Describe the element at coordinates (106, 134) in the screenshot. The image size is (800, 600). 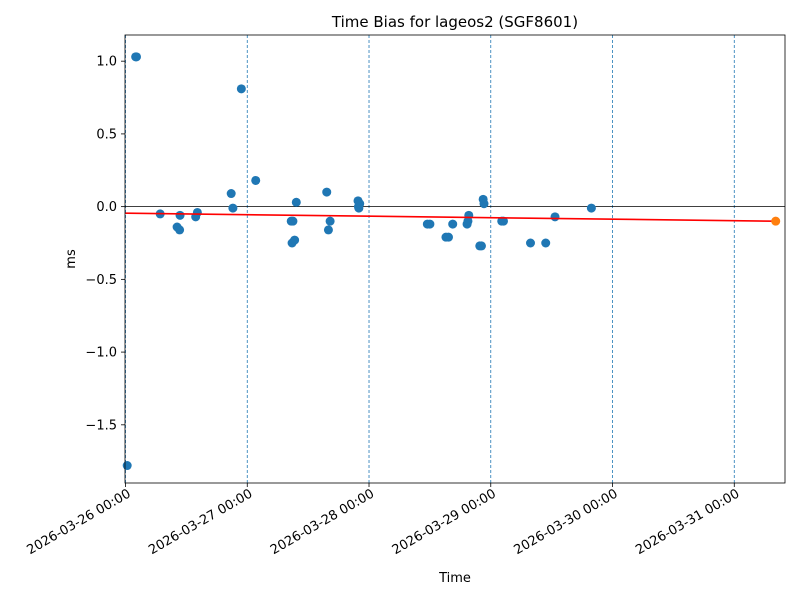
I see `y-tick-label: 0.5` at that location.